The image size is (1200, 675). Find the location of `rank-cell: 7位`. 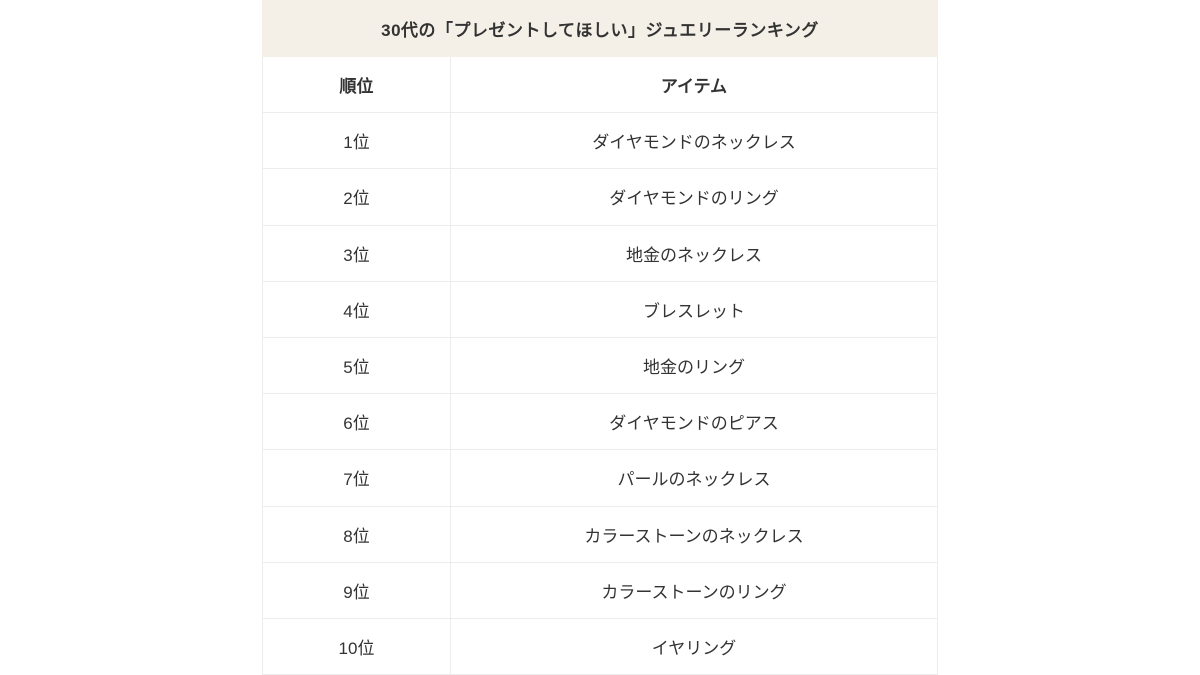

rank-cell: 7位 is located at coordinates (357, 478).